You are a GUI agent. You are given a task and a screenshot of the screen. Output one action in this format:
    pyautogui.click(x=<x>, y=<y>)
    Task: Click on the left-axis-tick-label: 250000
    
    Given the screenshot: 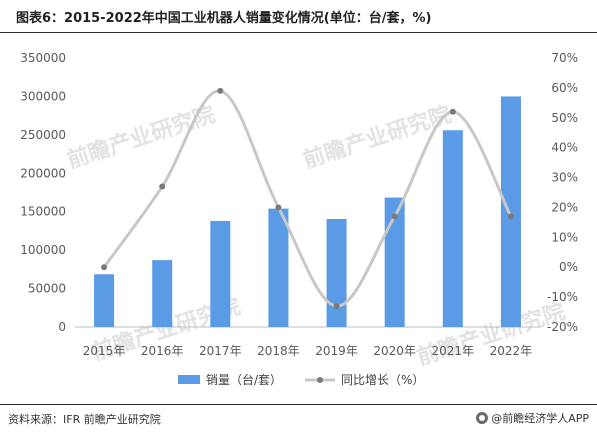 What is the action you would take?
    pyautogui.click(x=43, y=135)
    